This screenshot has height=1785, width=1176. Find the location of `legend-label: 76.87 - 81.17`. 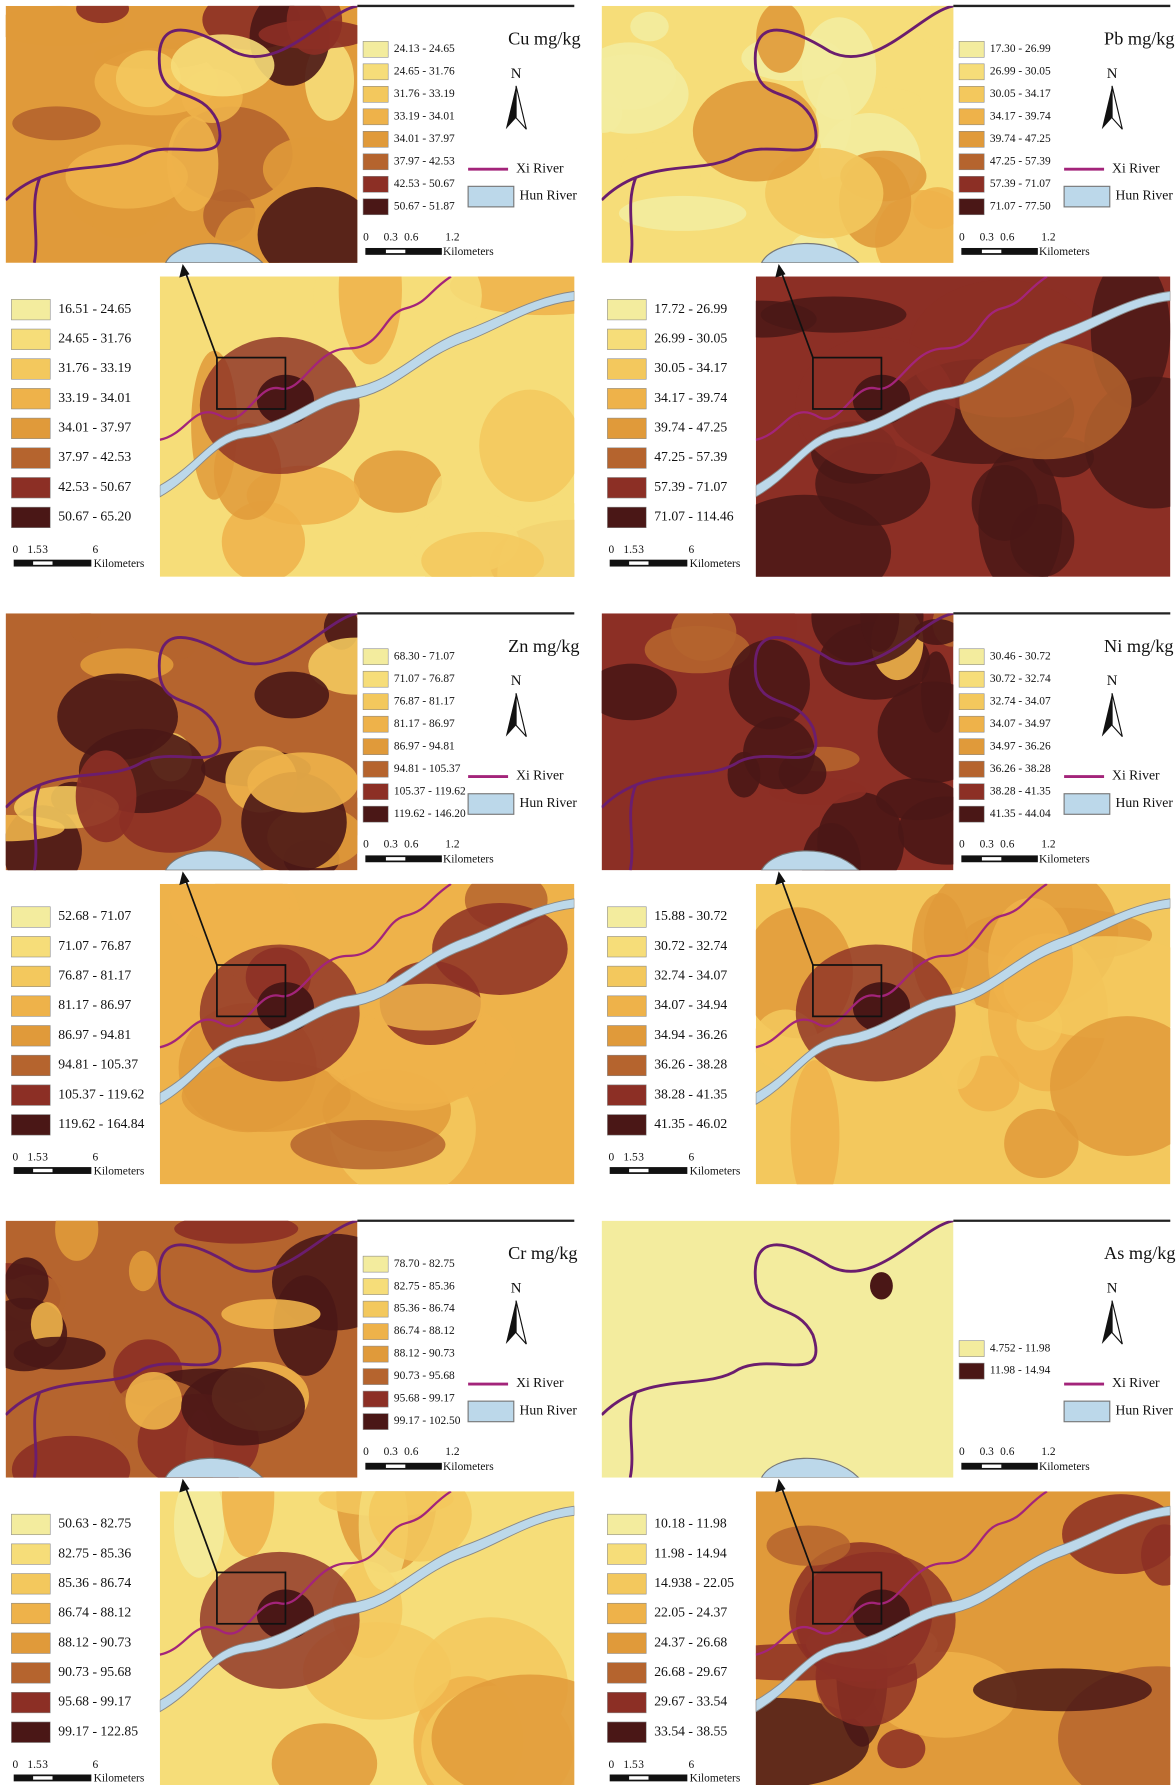

legend-label: 76.87 - 81.17 is located at coordinates (94, 975).